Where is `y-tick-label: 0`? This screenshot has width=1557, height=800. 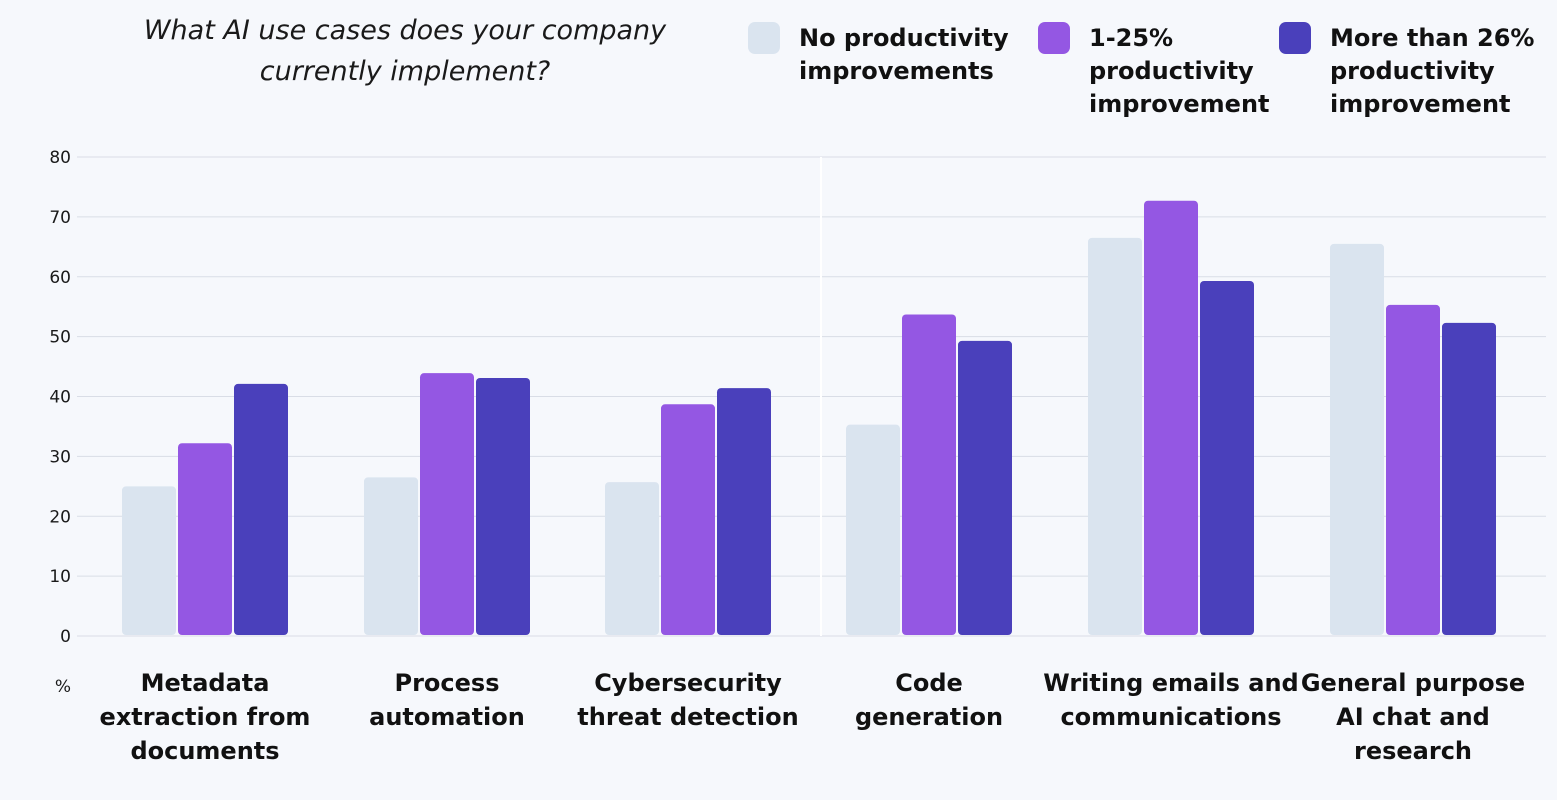 y-tick-label: 0 is located at coordinates (65, 637).